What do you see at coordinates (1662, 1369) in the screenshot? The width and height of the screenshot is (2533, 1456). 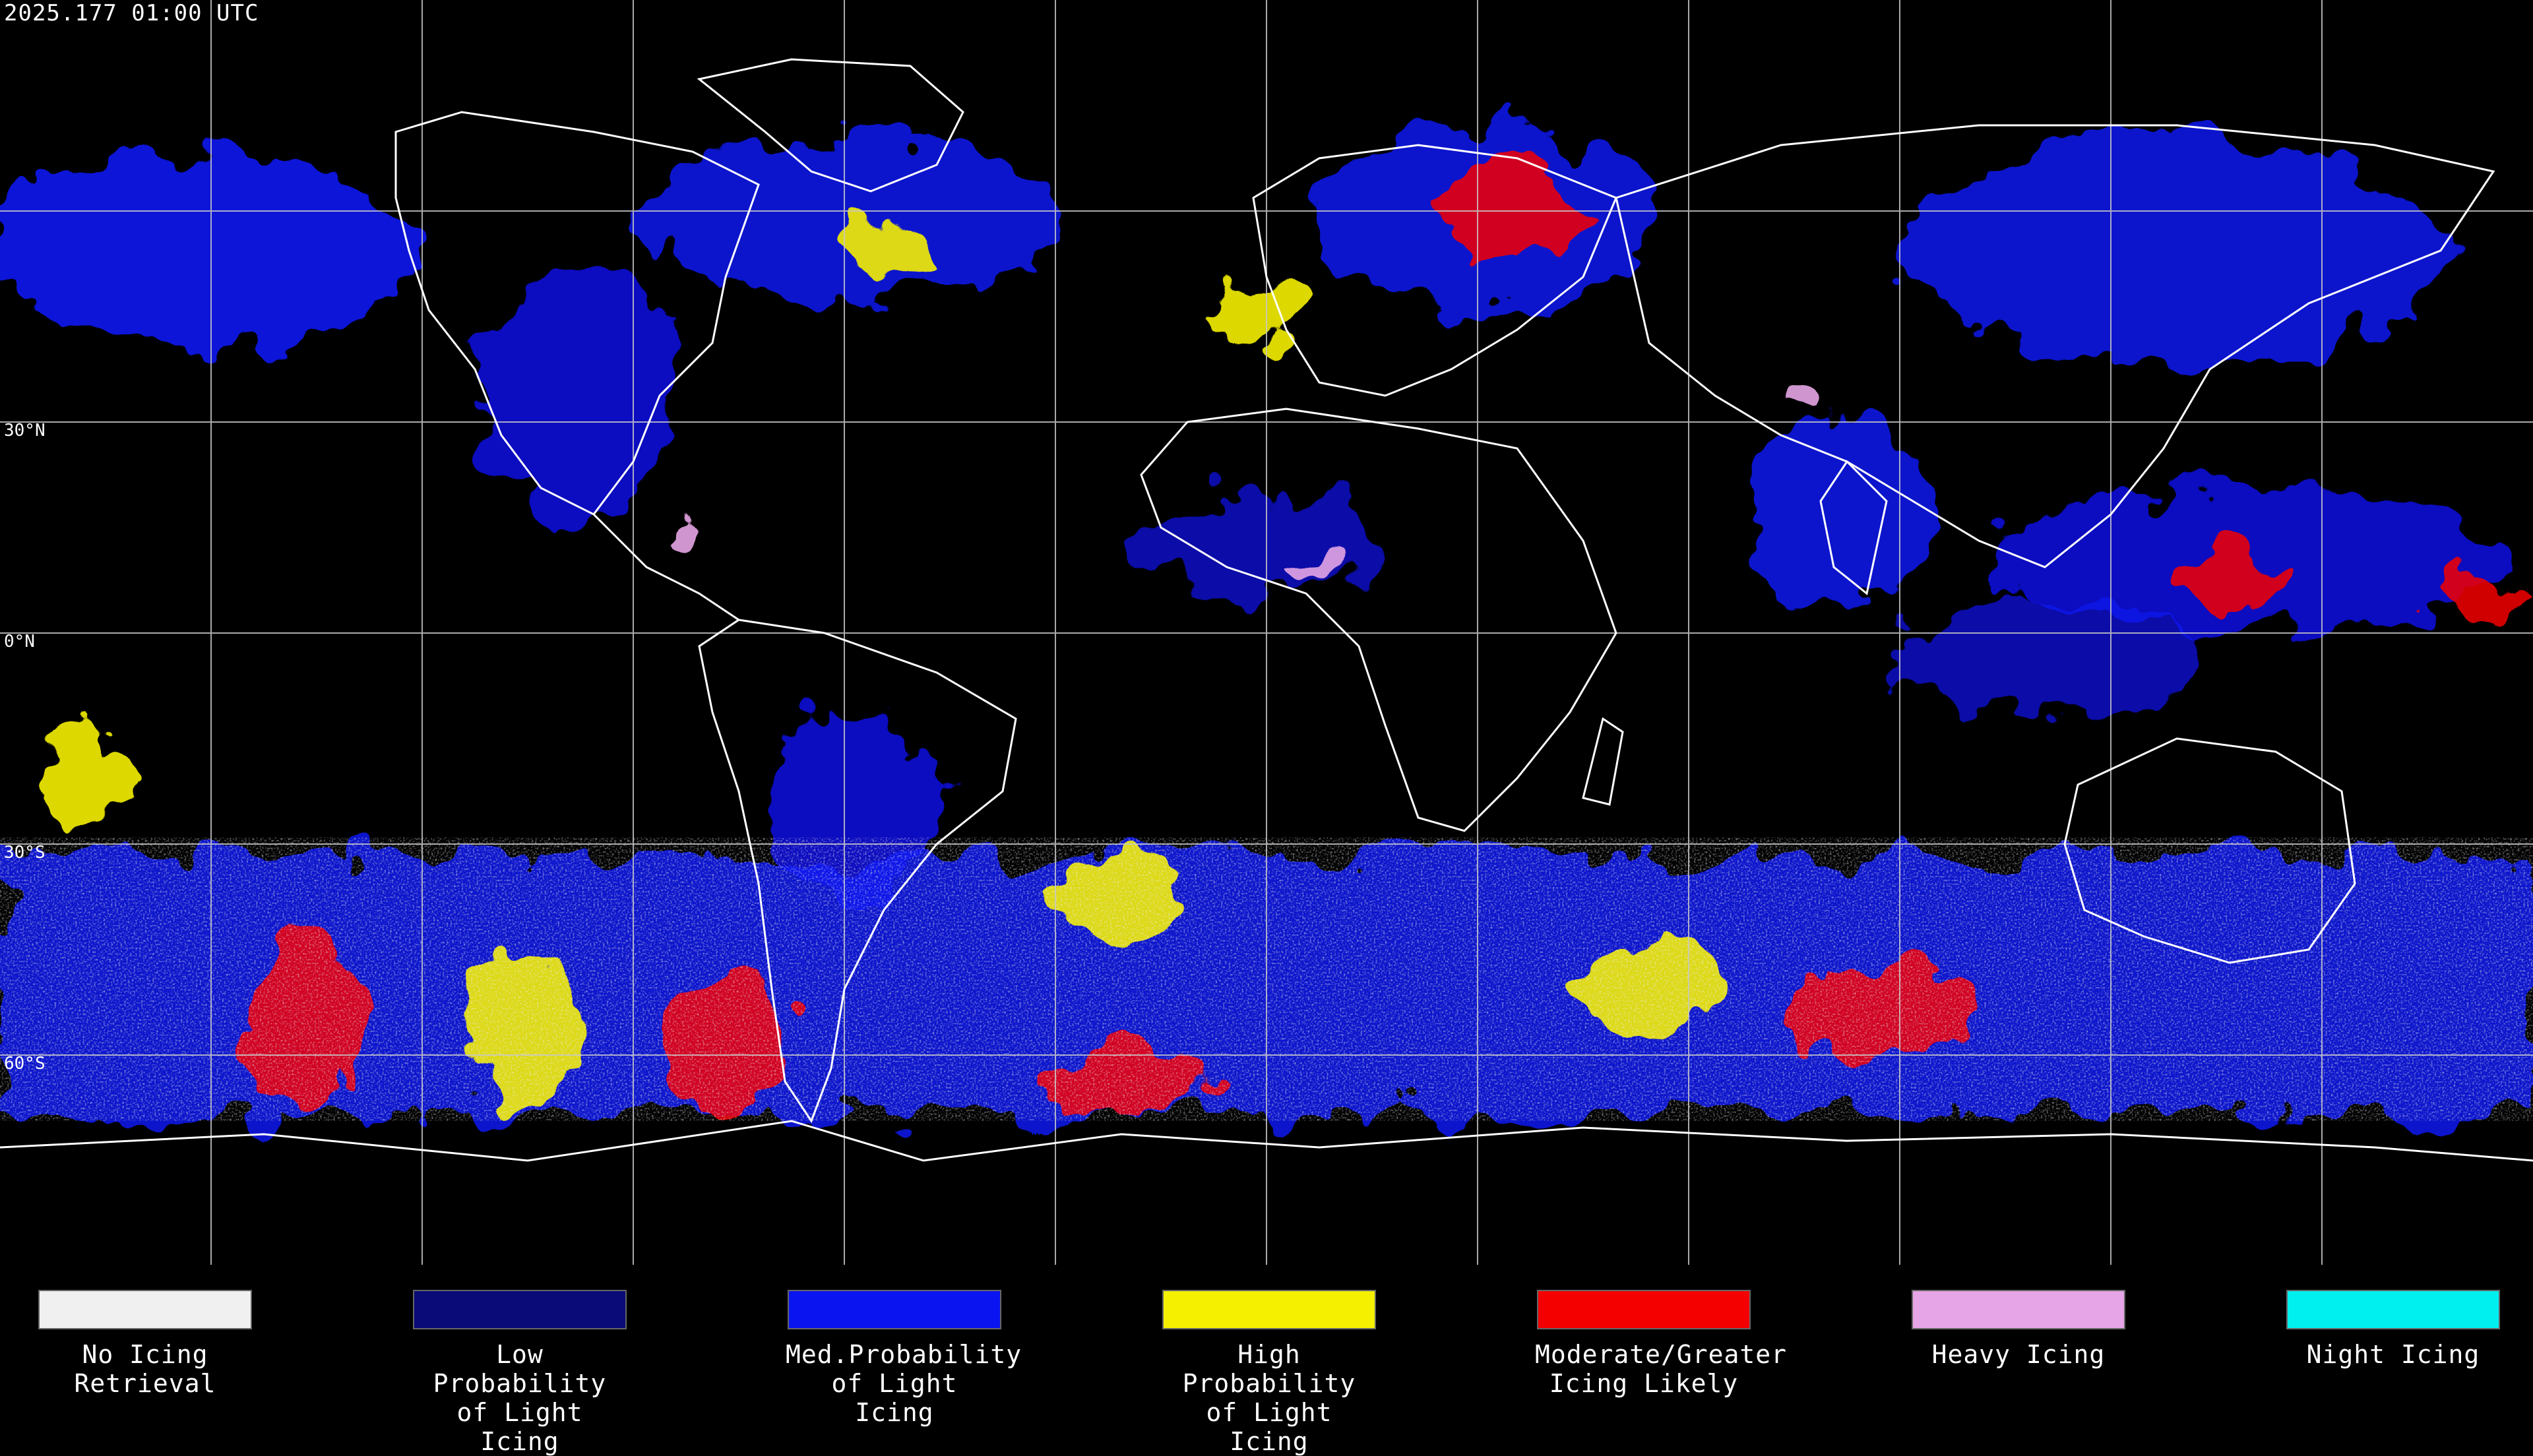 I see `legend-label: Moderate/Greater Icing Likely` at bounding box center [1662, 1369].